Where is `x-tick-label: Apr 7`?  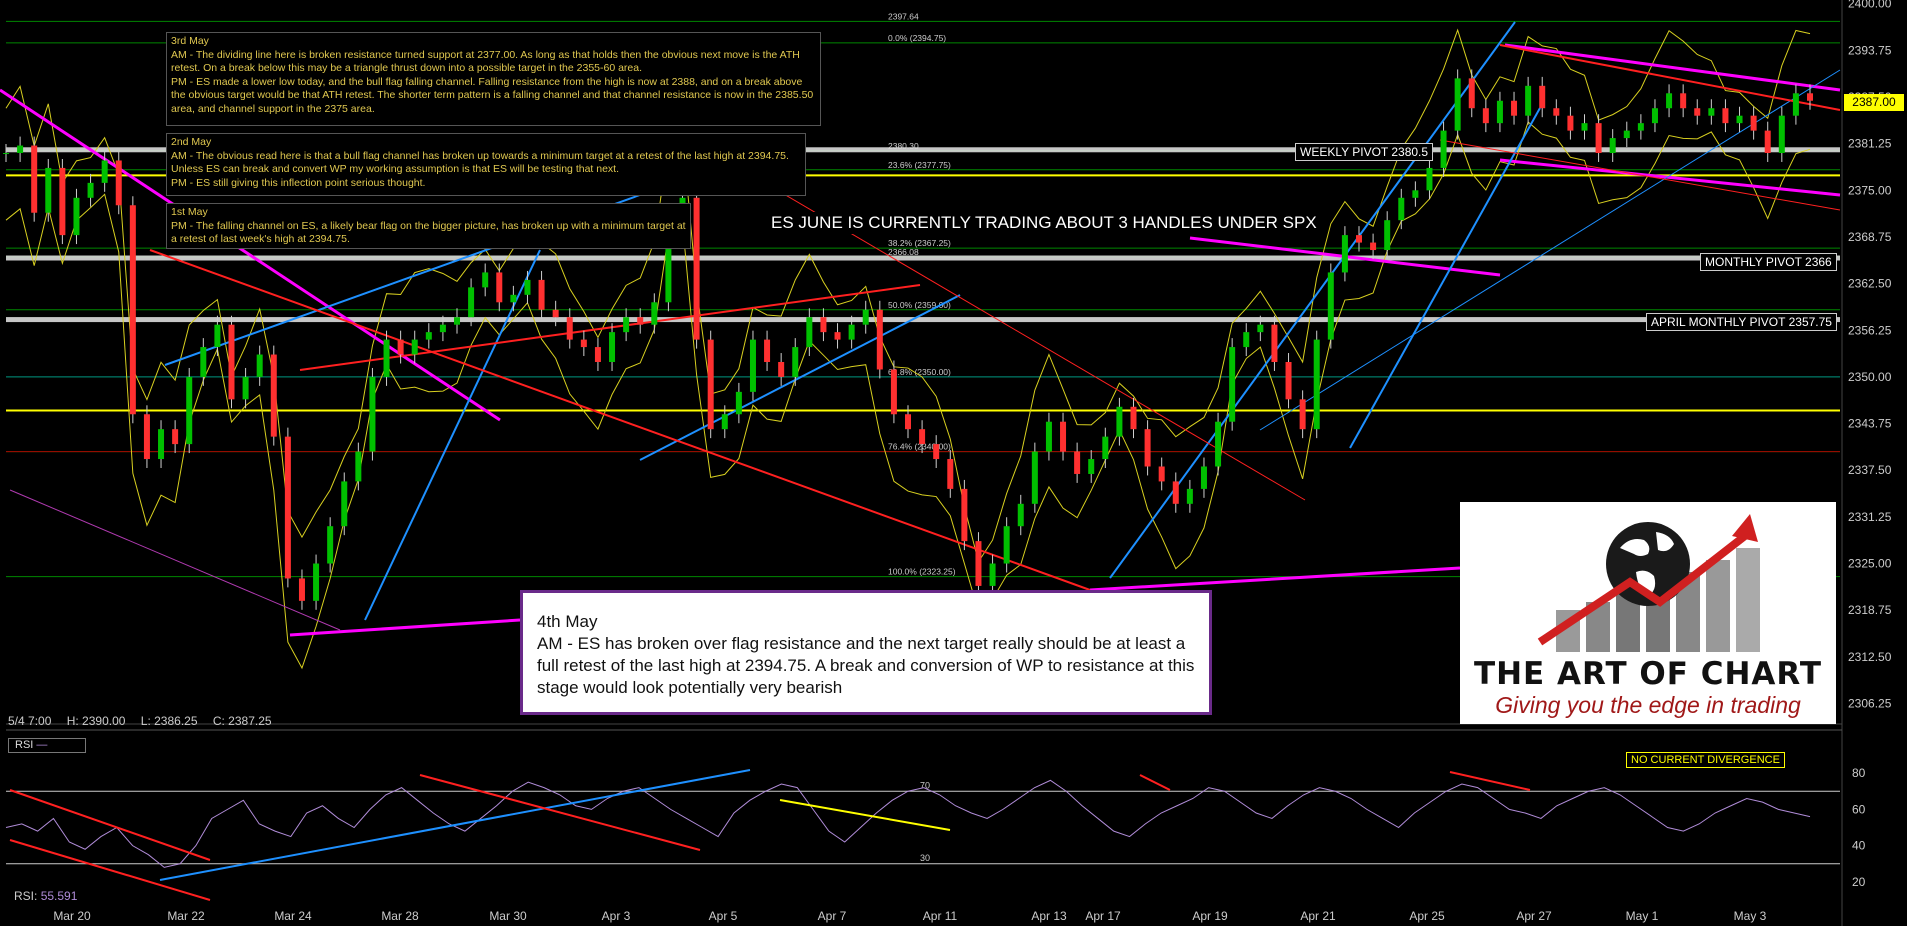
x-tick-label: Apr 7 is located at coordinates (832, 916).